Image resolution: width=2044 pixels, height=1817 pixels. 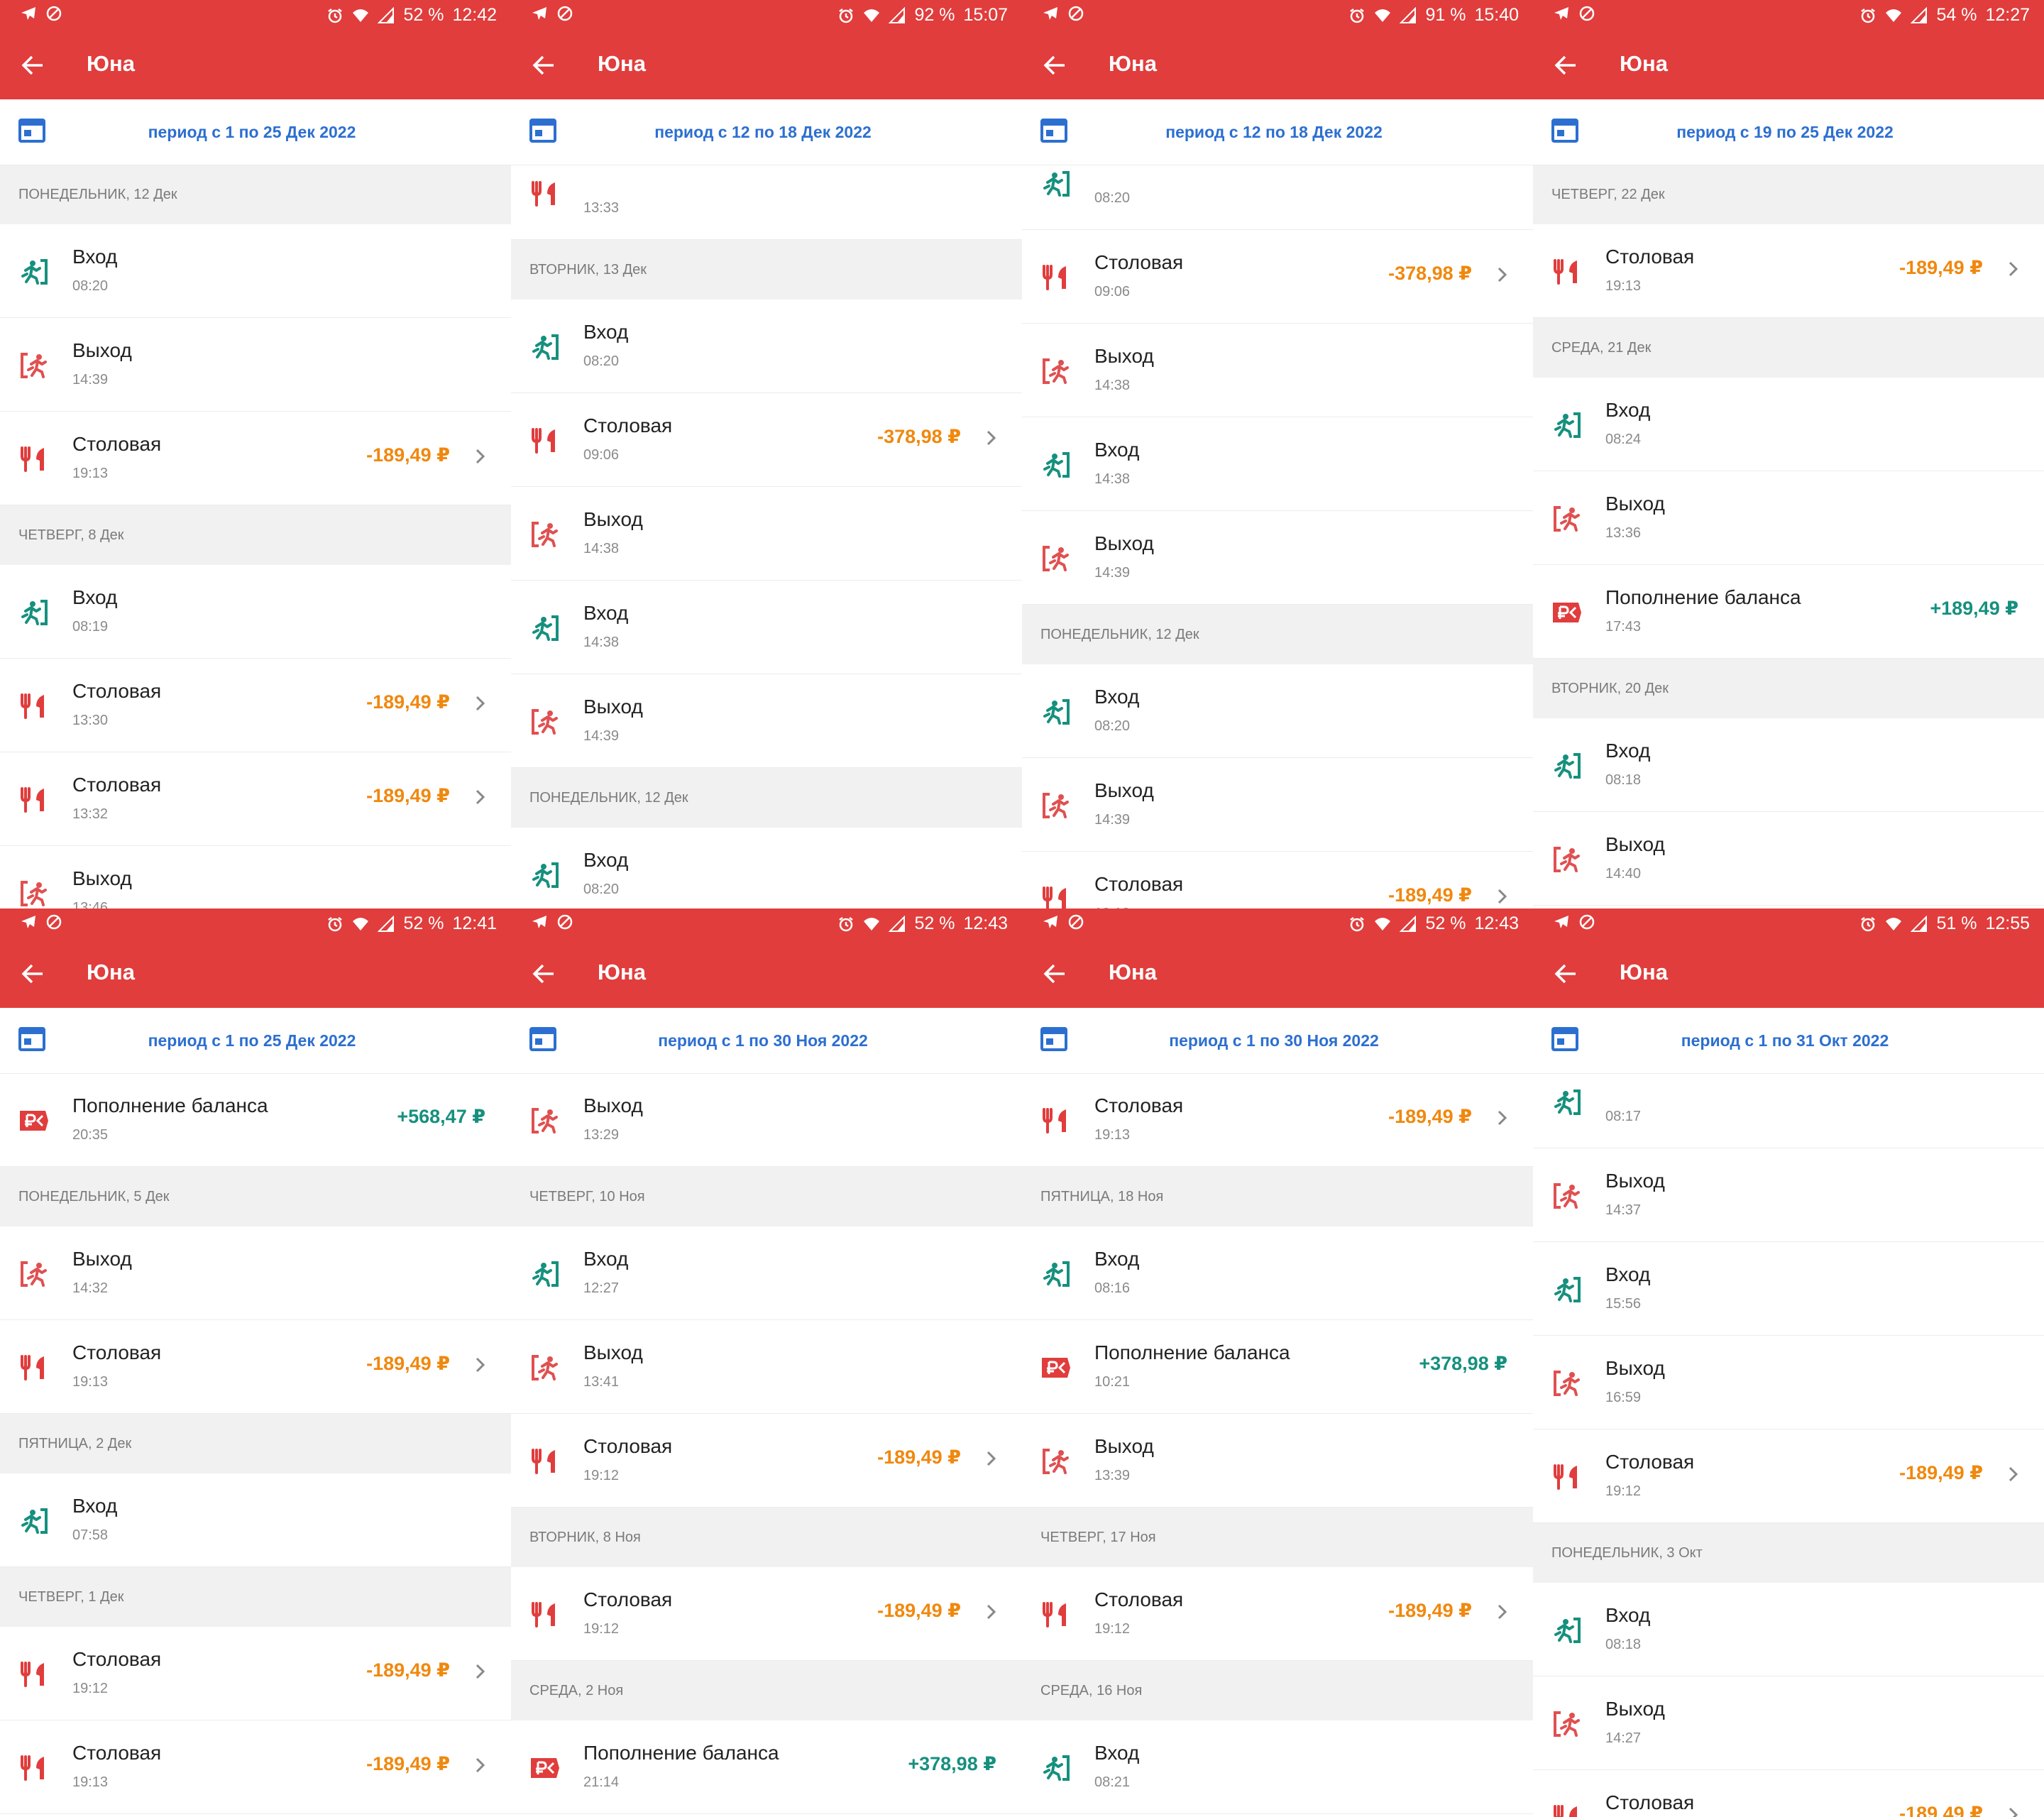 What do you see at coordinates (1430, 273) in the screenshot?
I see `event-amount: -378,98 ₽` at bounding box center [1430, 273].